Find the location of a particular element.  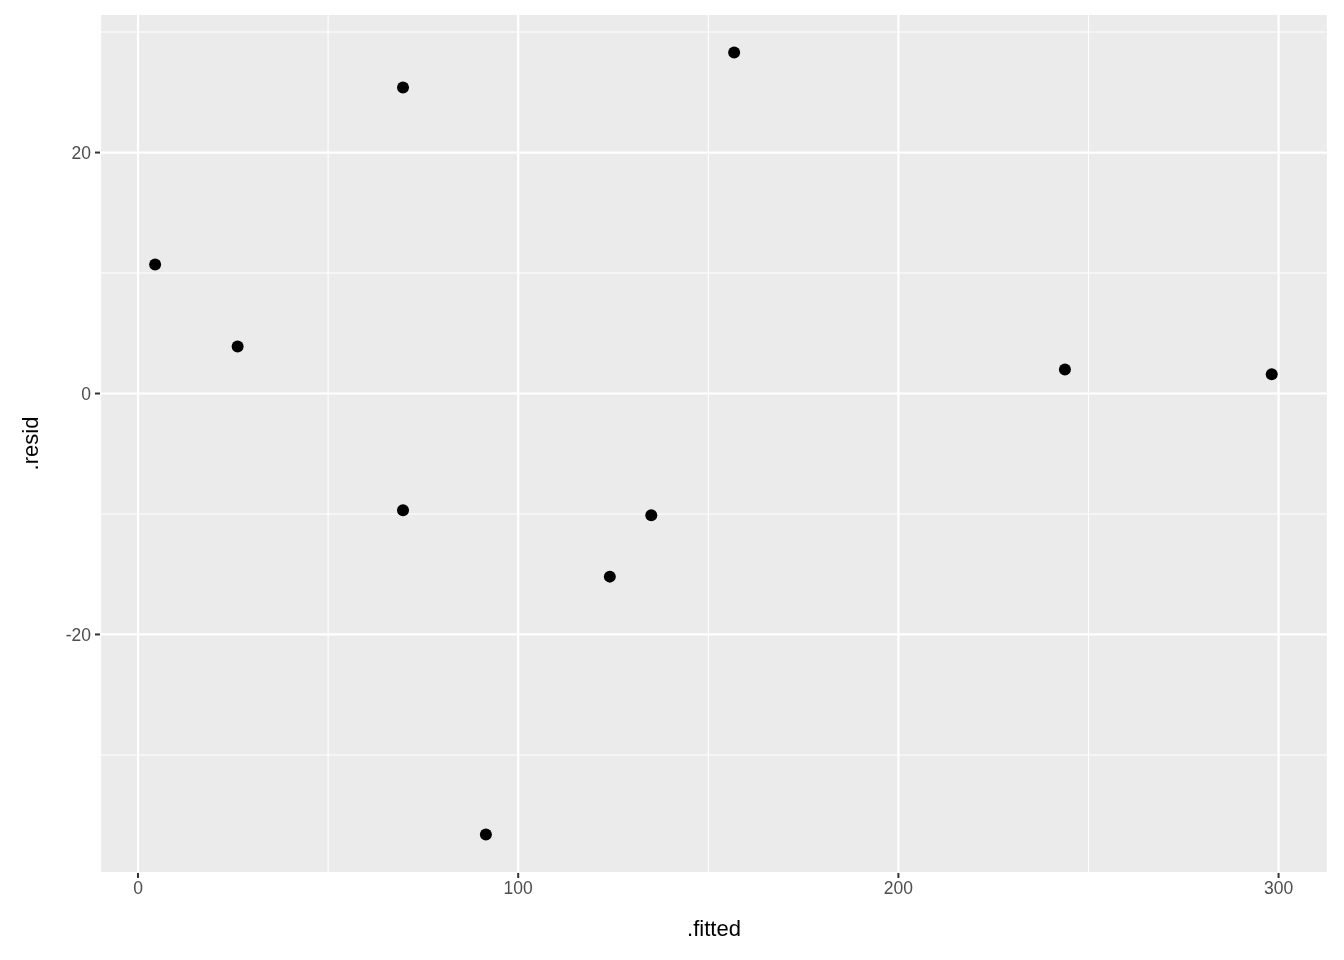

x-tick-label: 100 is located at coordinates (518, 888).